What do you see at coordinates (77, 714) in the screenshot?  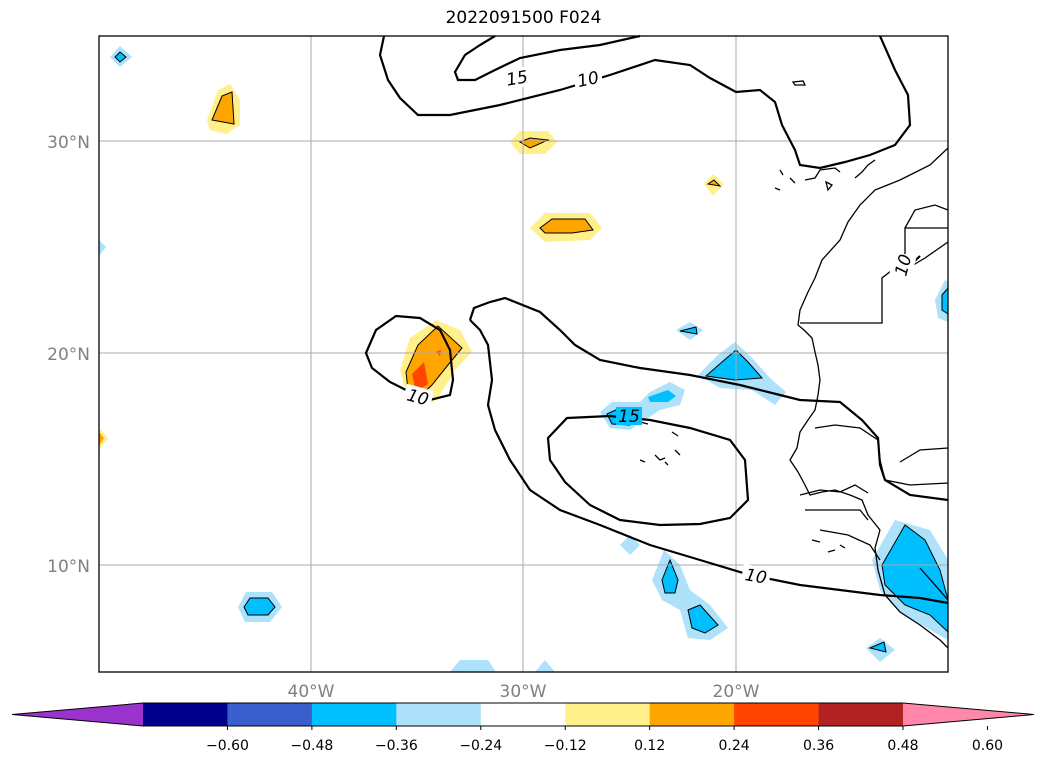 I see `colorbar-extend-min` at bounding box center [77, 714].